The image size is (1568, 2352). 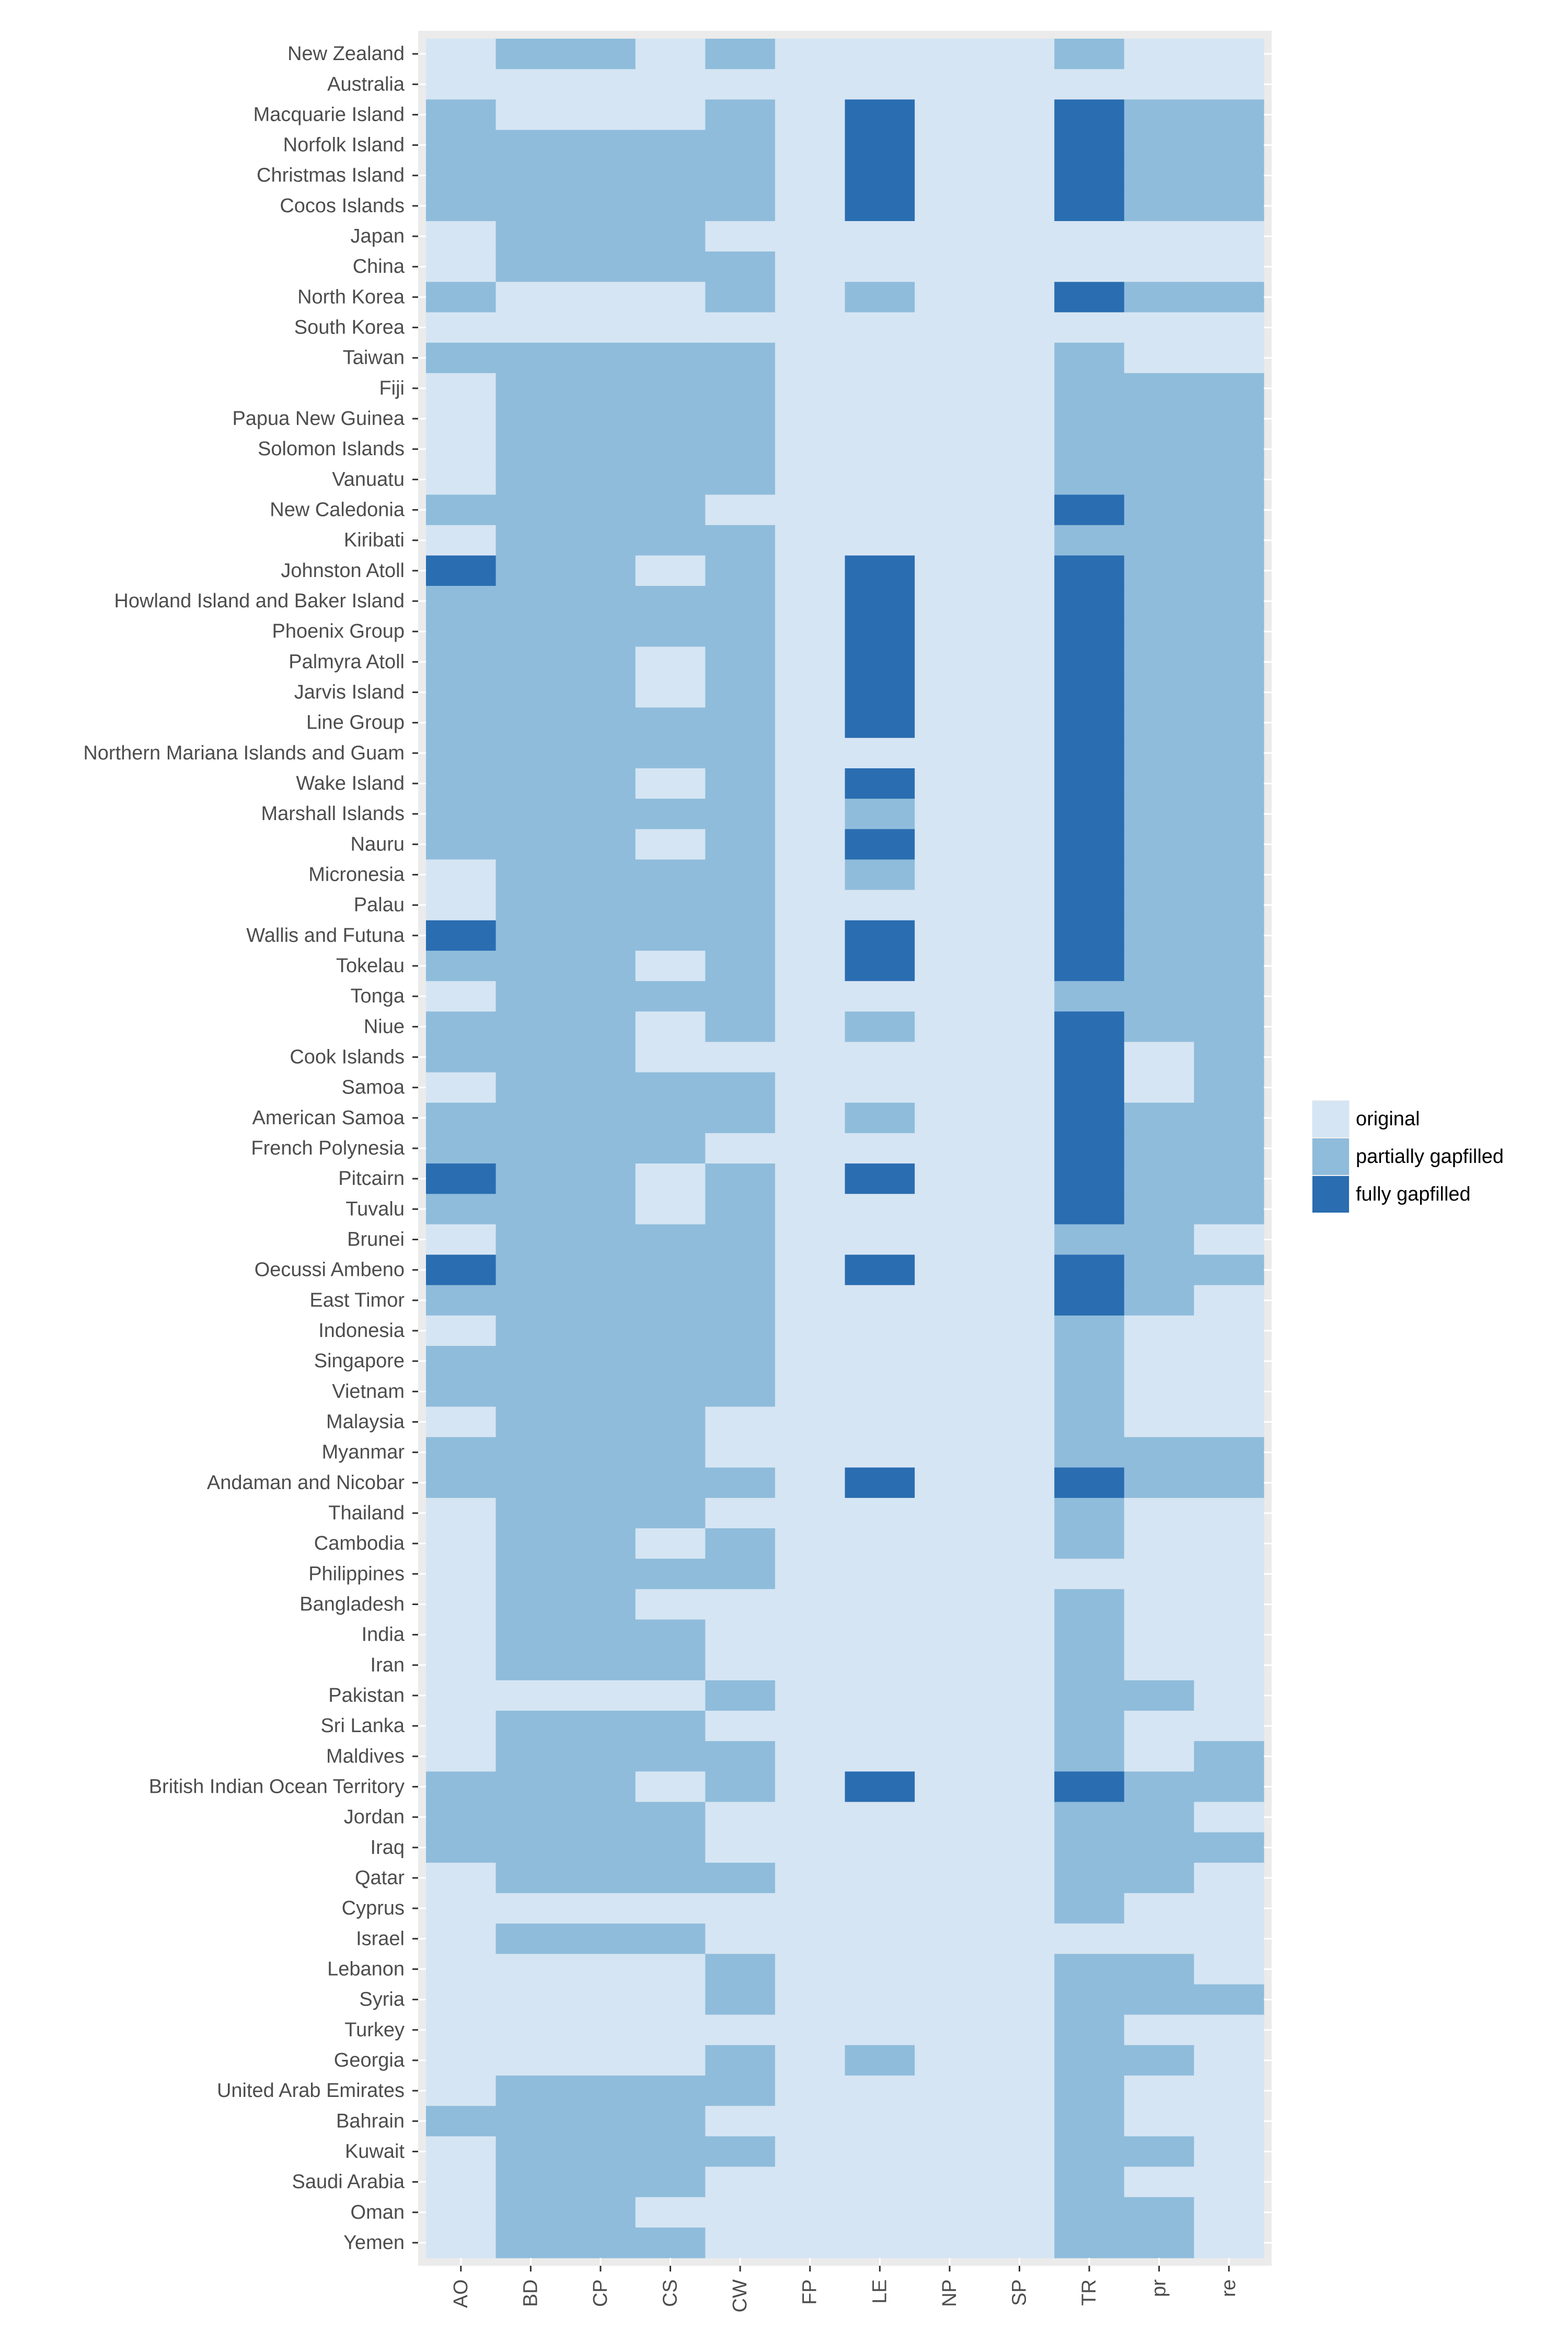 I want to click on x-tick-label: TR, so click(x=1089, y=2292).